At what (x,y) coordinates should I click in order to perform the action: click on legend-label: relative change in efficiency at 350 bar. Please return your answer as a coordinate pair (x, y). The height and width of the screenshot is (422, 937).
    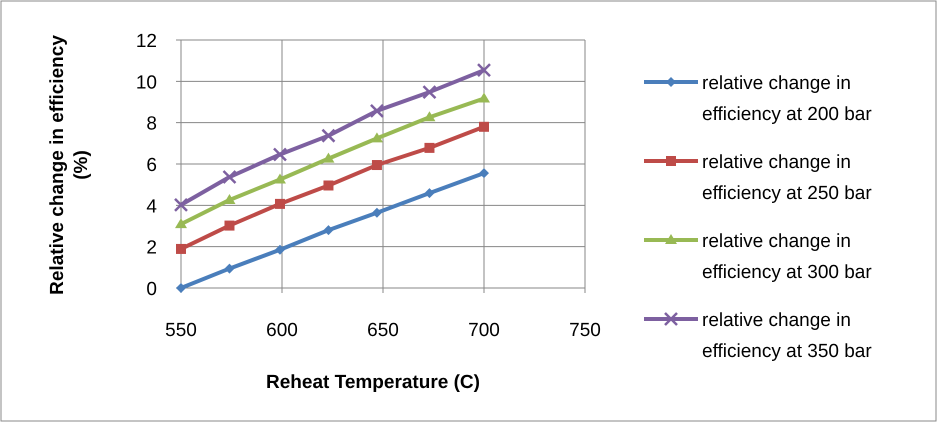
    Looking at the image, I should click on (787, 336).